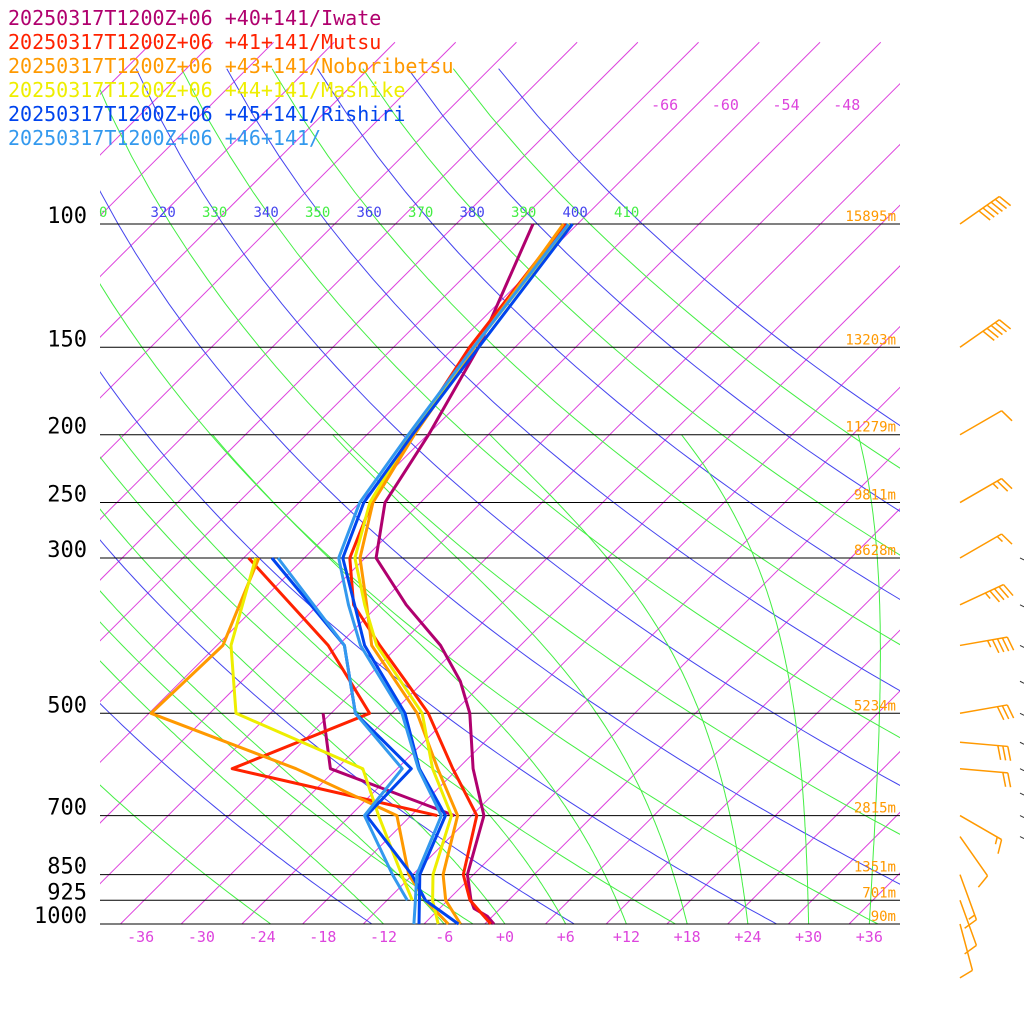  I want to click on temperature-tick-label: -6, so click(444, 937).